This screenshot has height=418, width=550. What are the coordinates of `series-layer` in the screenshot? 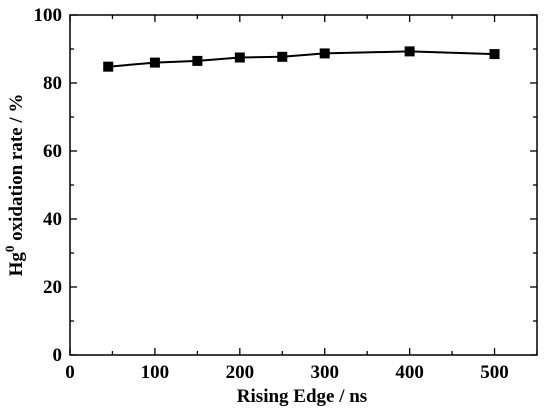 It's located at (301, 59).